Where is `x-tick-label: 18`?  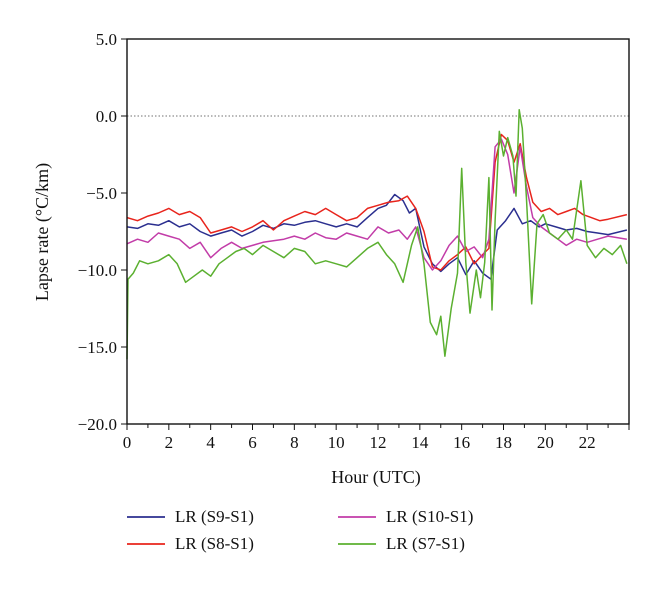
x-tick-label: 18 is located at coordinates (503, 442).